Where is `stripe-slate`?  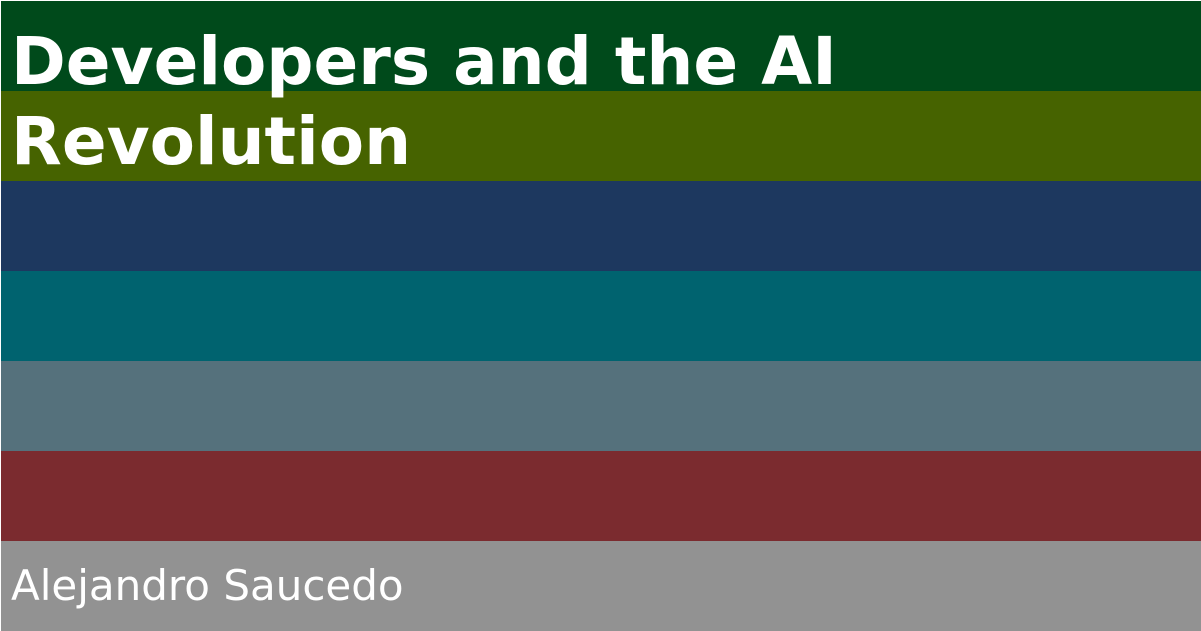
stripe-slate is located at coordinates (601, 406).